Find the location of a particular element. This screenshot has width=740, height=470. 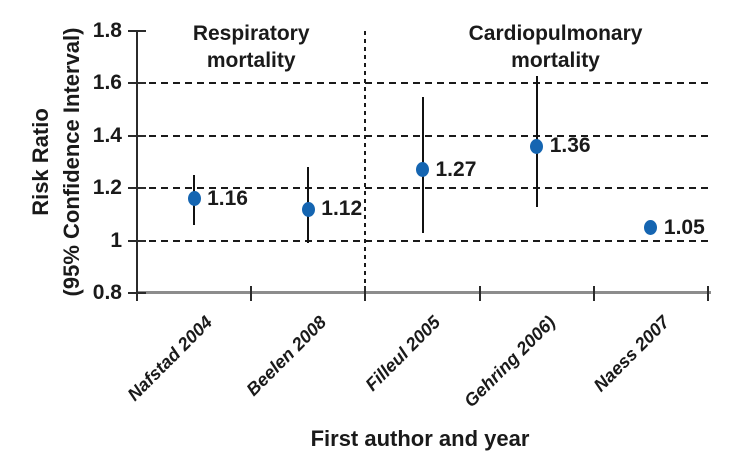

x-category-label-3: Gehring 2006) is located at coordinates (509, 362).